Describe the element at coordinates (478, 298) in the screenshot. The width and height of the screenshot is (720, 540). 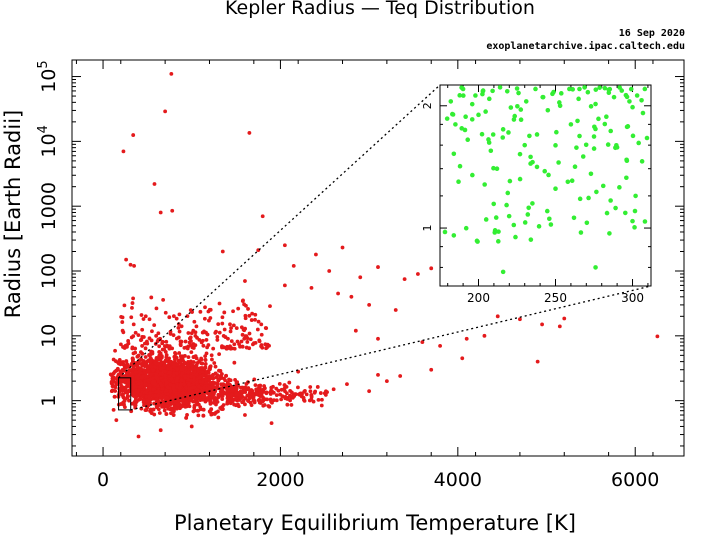
I see `inset-x-tick-label: 200` at that location.